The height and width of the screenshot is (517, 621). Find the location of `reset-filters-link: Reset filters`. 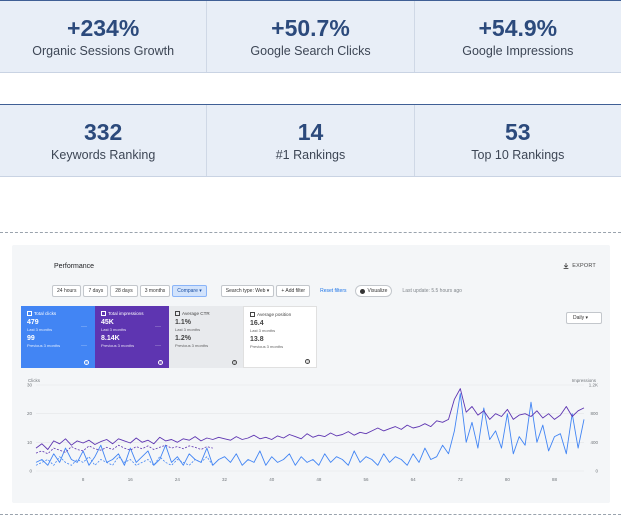

reset-filters-link: Reset filters is located at coordinates (333, 291).